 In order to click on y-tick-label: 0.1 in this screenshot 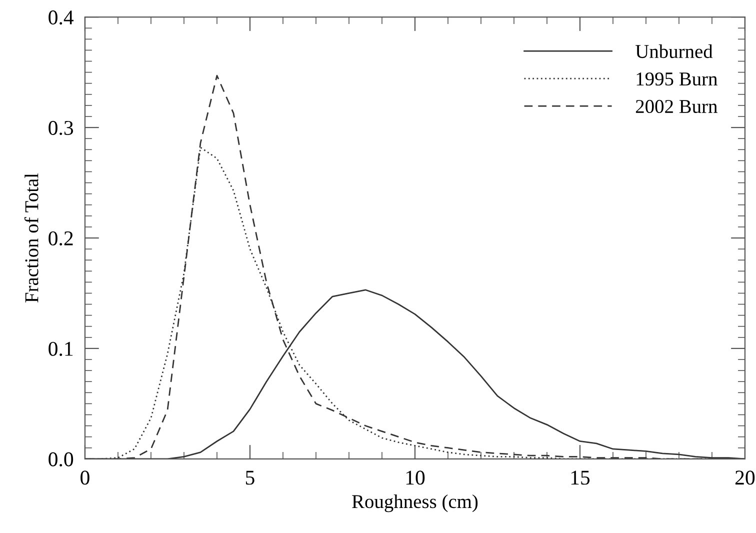, I will do `click(60, 349)`.